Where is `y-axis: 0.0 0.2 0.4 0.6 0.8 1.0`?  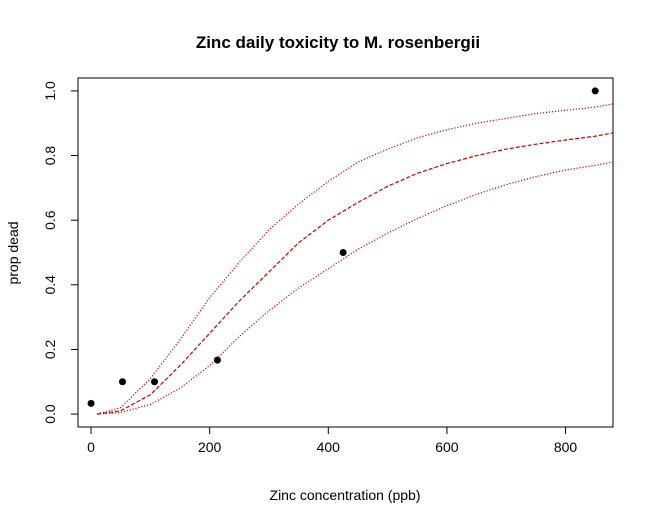
y-axis: 0.0 0.2 0.4 0.6 0.8 1.0 is located at coordinates (60, 252).